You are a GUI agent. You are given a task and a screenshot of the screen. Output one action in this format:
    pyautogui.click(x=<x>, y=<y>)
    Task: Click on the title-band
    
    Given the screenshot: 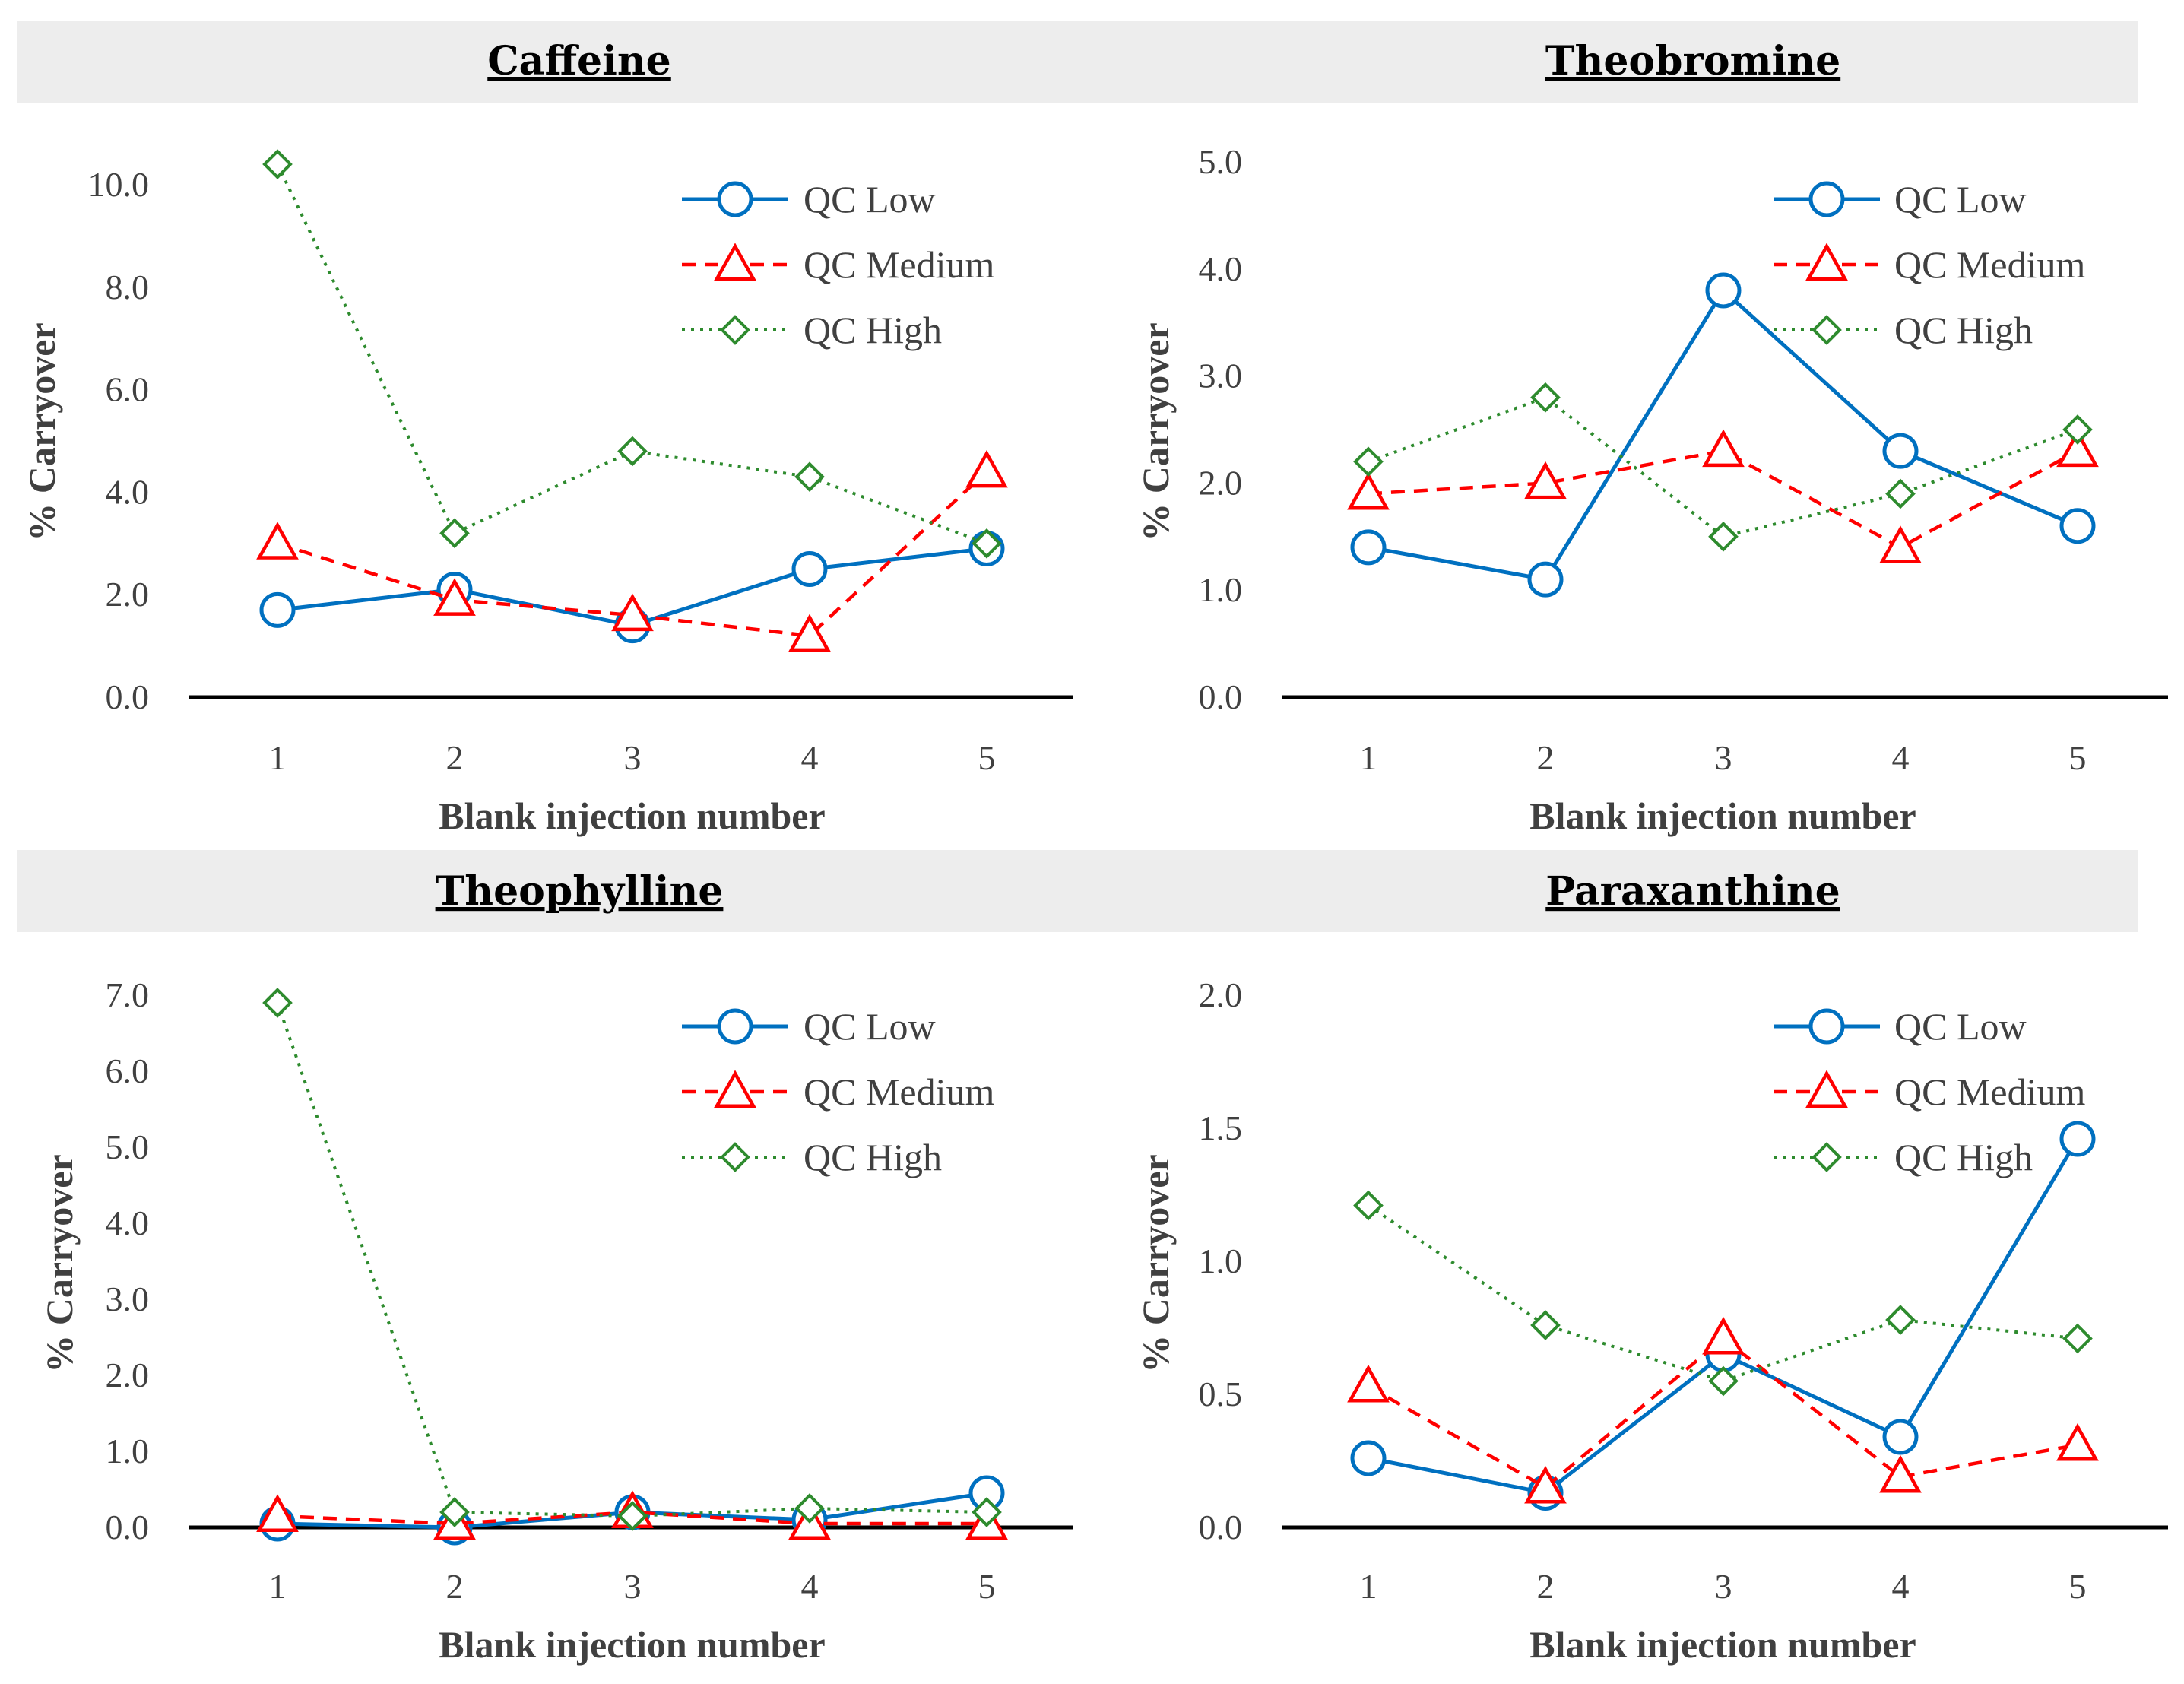 What is the action you would take?
    pyautogui.click(x=1077, y=891)
    